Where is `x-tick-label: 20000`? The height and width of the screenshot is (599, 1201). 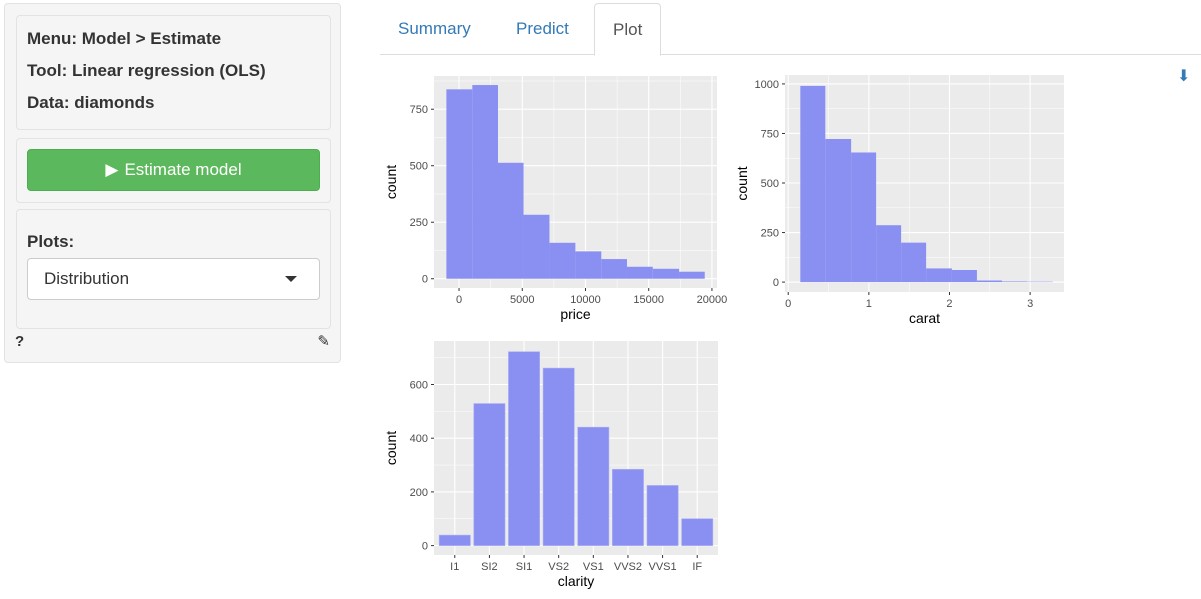 x-tick-label: 20000 is located at coordinates (712, 300).